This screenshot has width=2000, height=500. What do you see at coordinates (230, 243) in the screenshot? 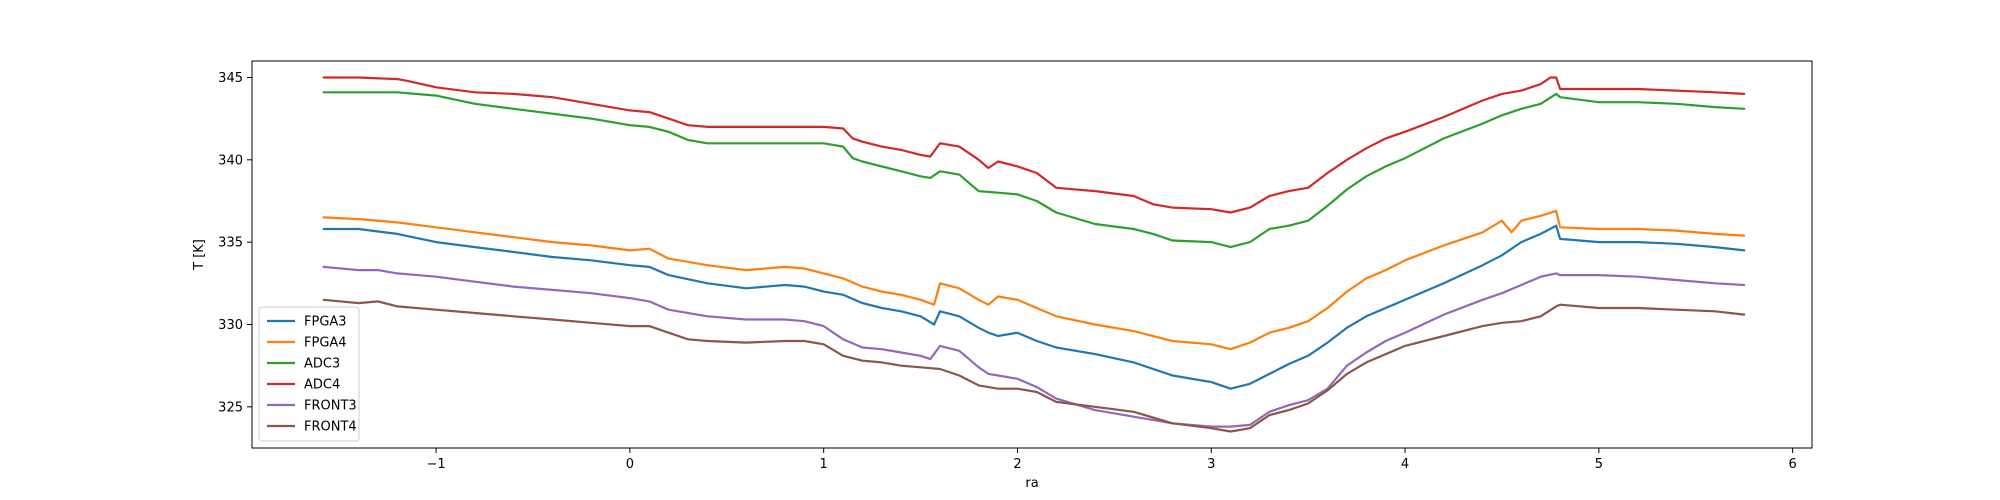
I see `y-tick-label: 335` at bounding box center [230, 243].